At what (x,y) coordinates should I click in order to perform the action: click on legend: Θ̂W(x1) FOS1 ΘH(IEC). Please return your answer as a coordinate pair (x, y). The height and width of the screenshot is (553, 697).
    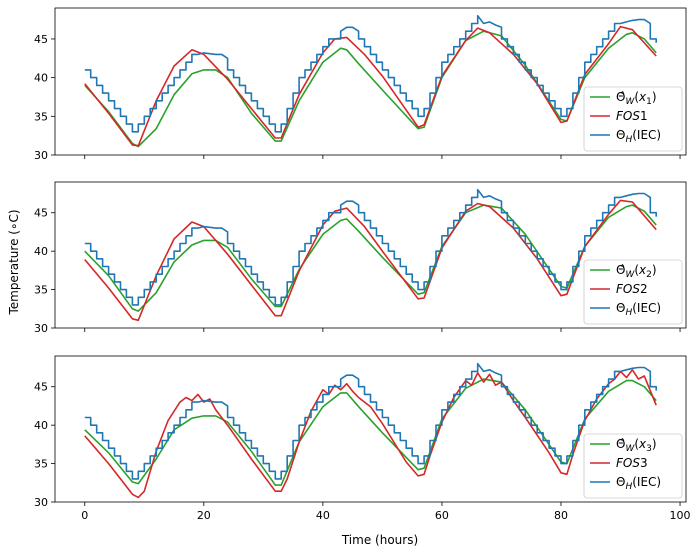
    Looking at the image, I should click on (633, 119).